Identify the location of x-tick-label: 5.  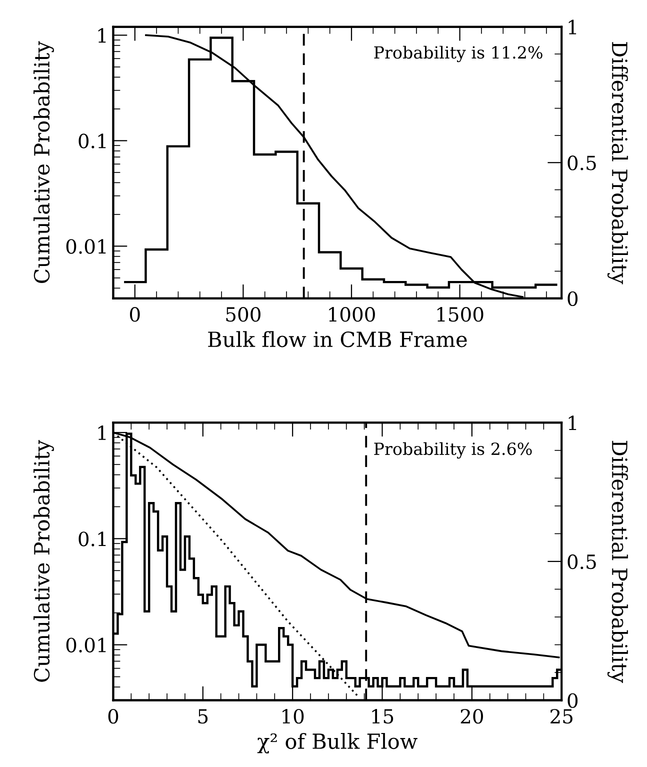
(203, 716).